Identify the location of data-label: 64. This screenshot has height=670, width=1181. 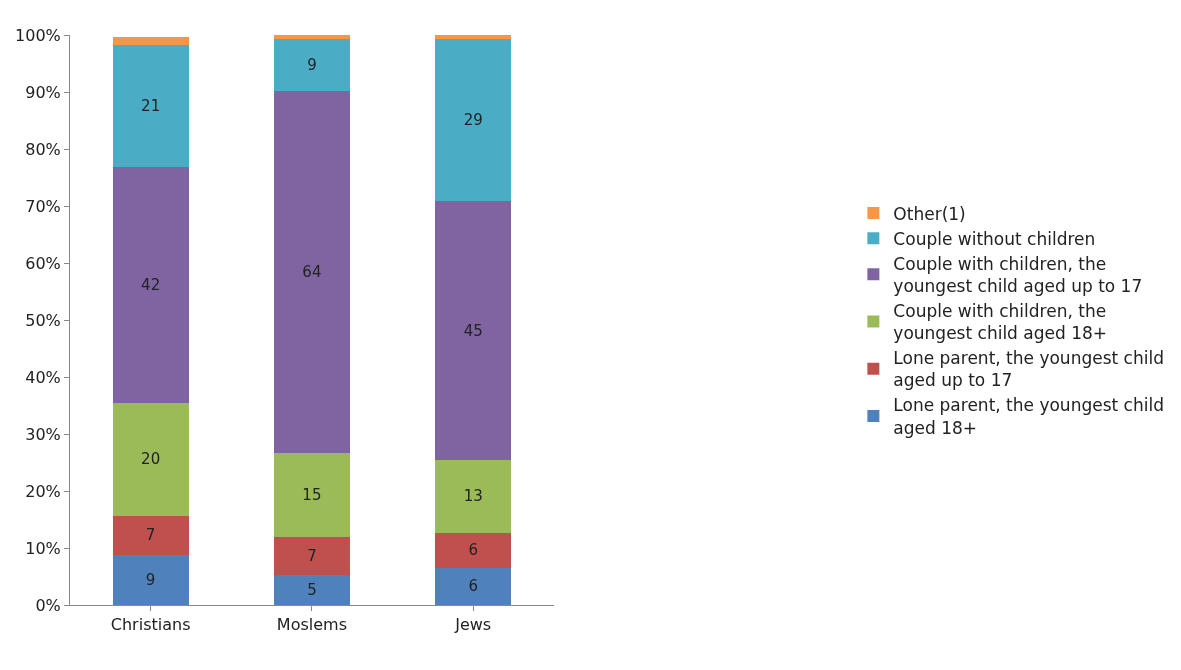
(312, 272).